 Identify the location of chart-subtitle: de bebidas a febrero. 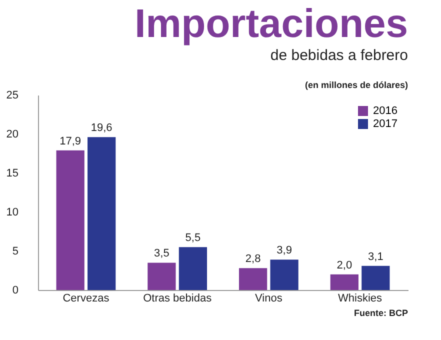
(339, 55).